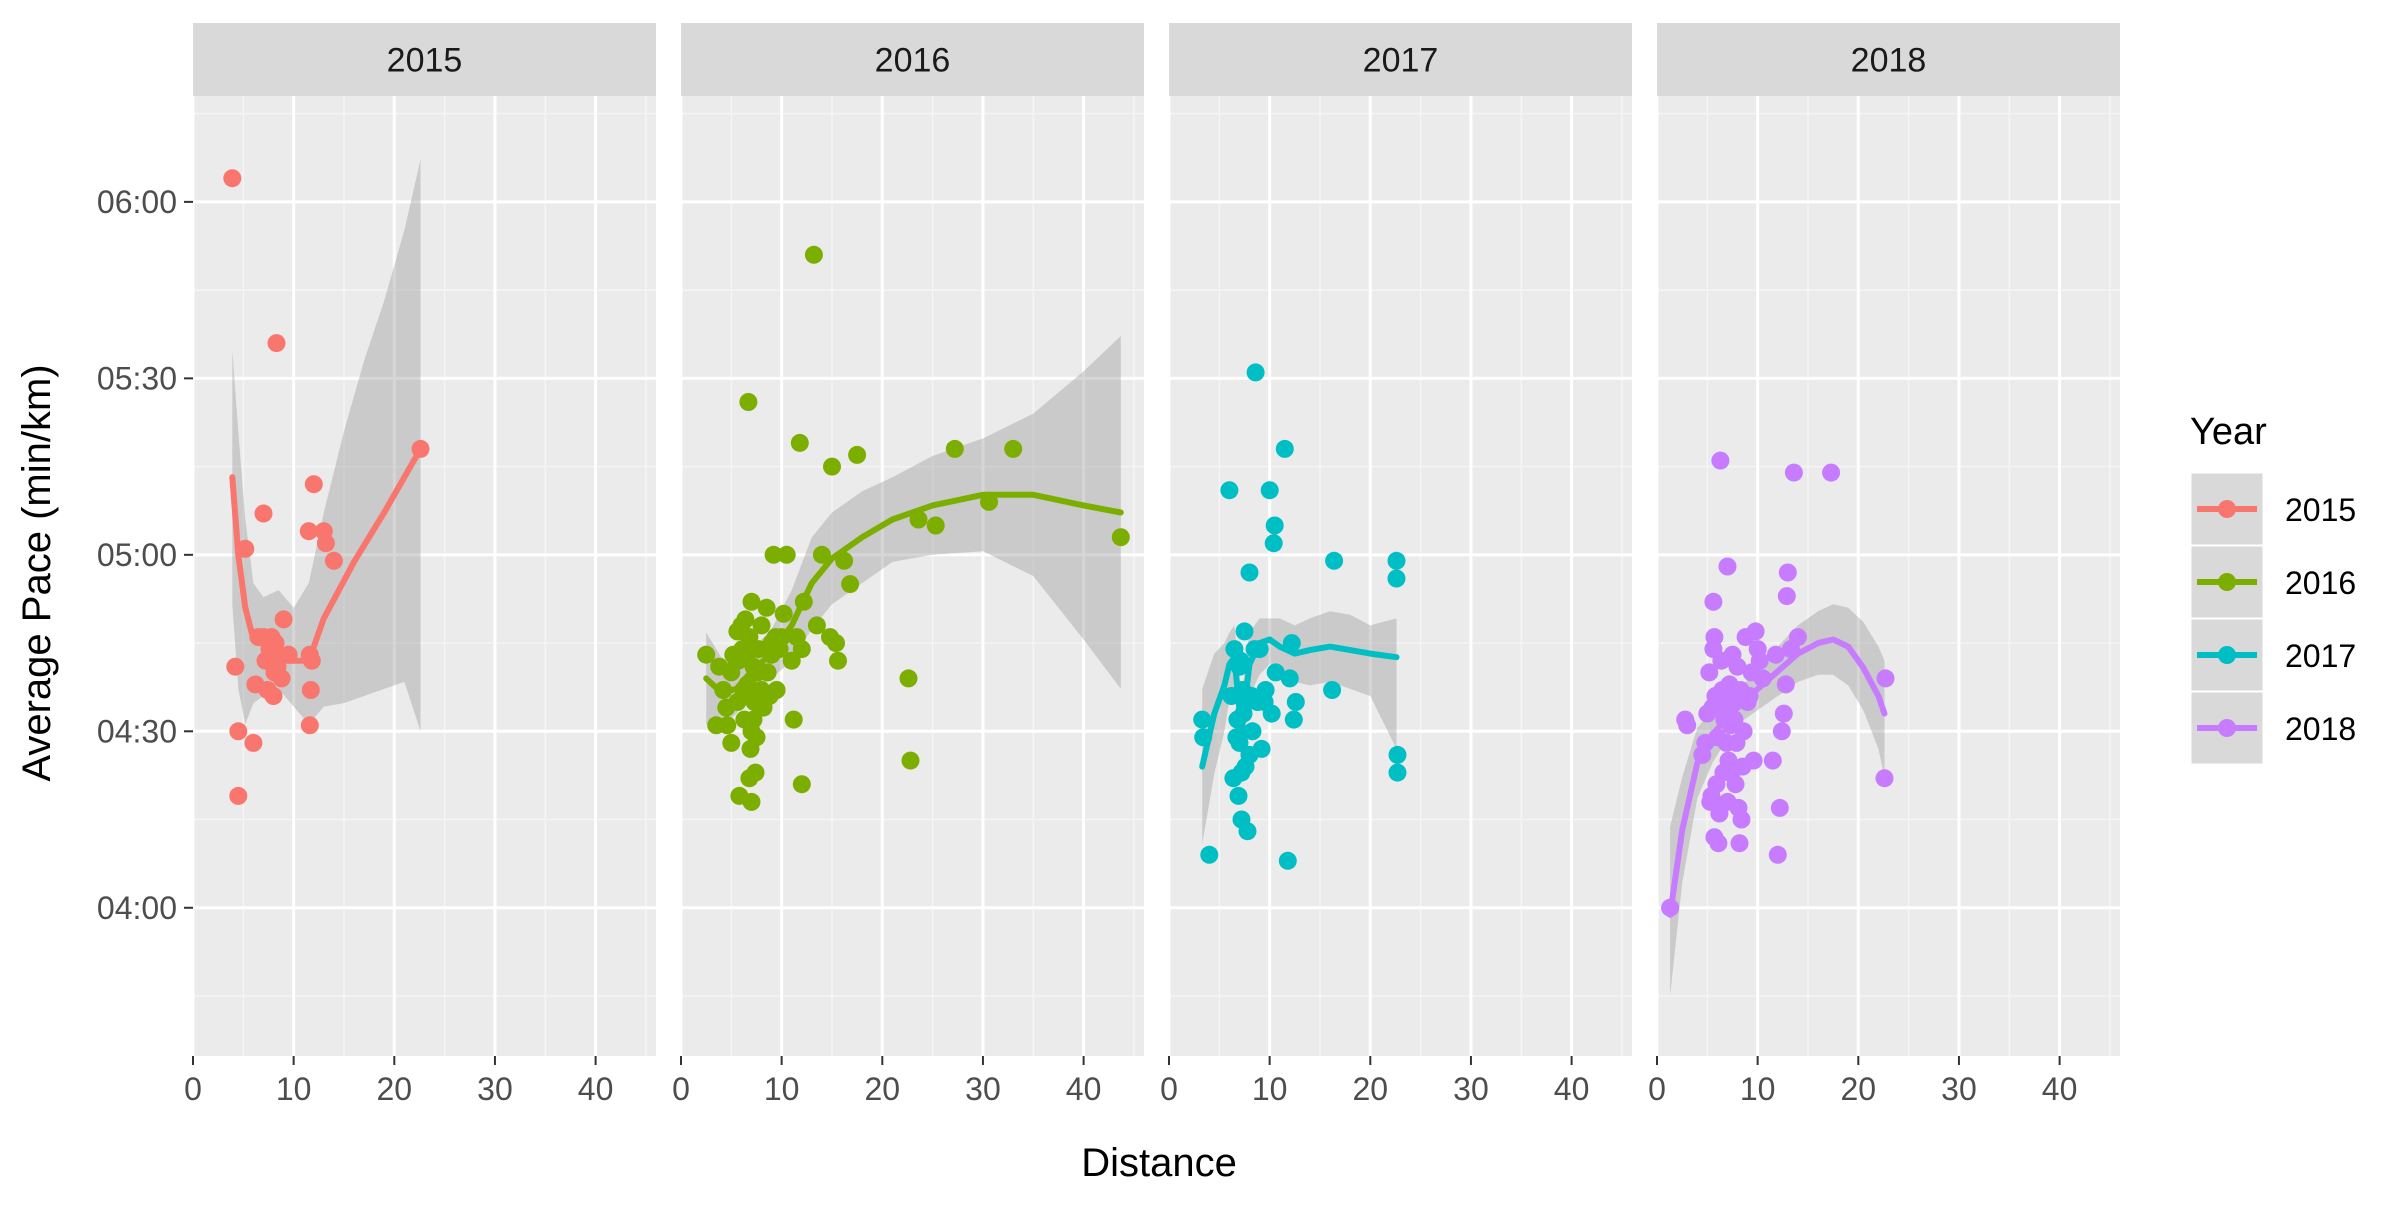  I want to click on scatter-points-2016, so click(913, 528).